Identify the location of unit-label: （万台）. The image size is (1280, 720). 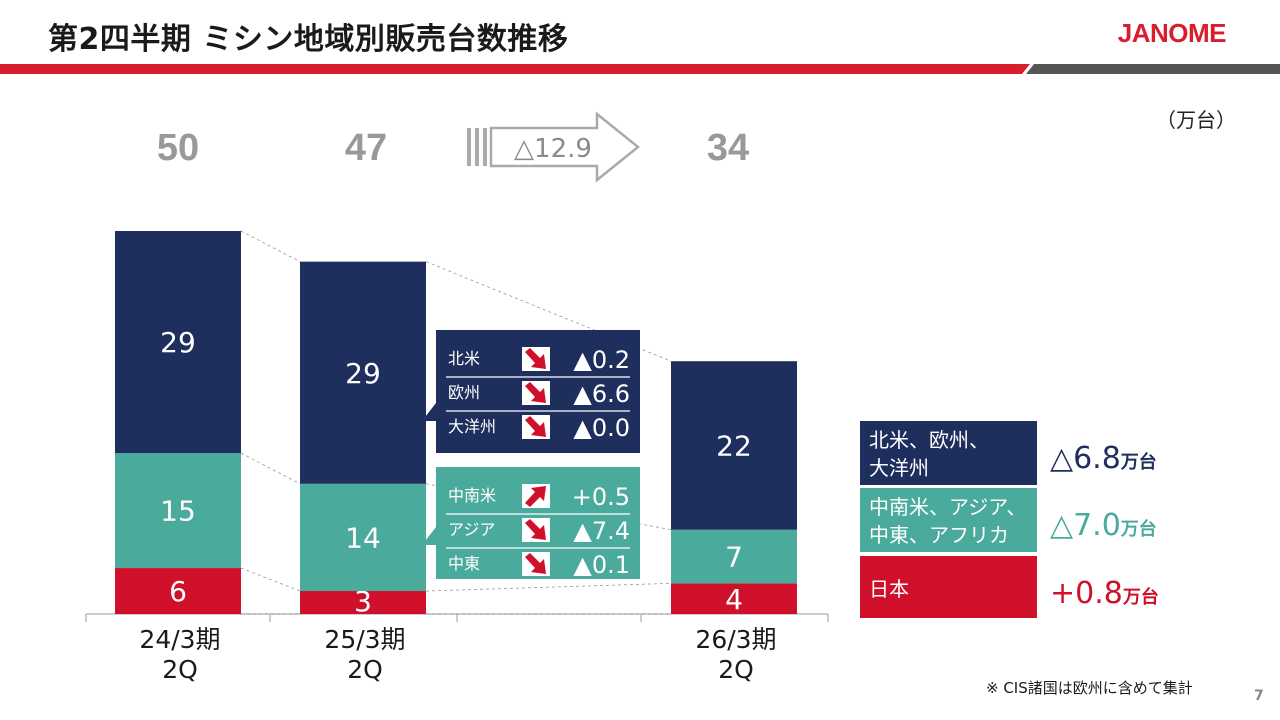
(1196, 120).